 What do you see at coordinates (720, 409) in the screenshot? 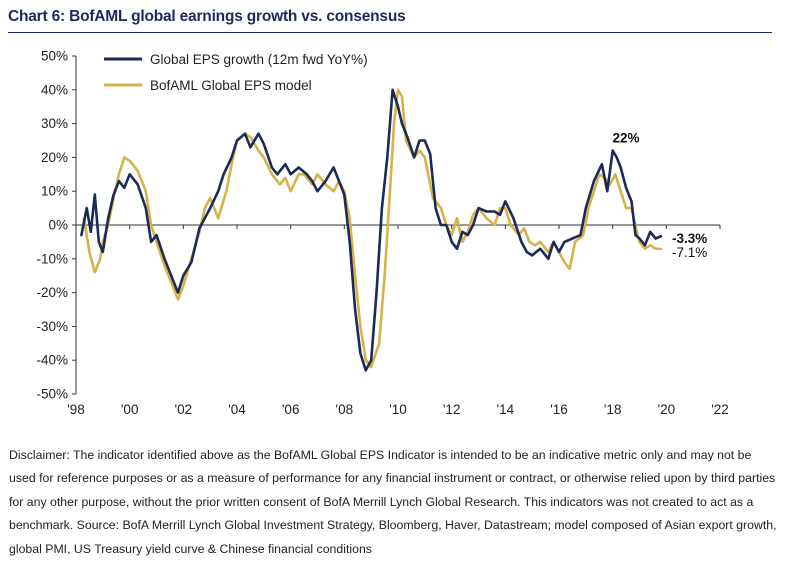
I see `x-tick-label: '22` at bounding box center [720, 409].